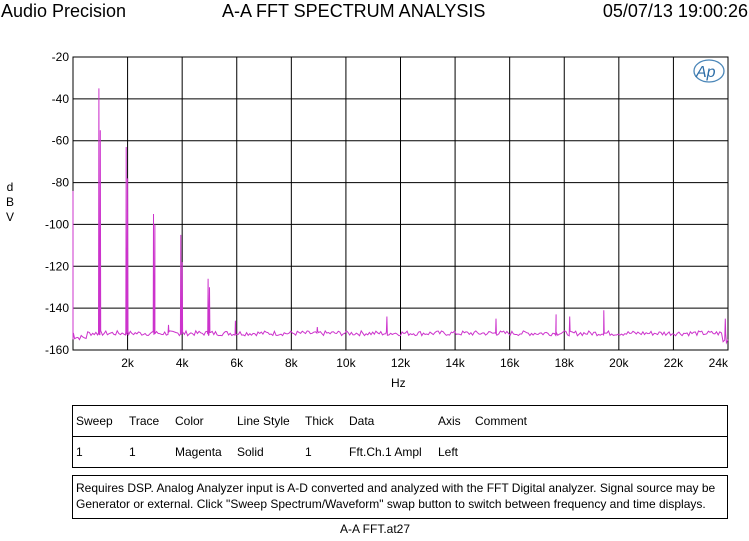 The height and width of the screenshot is (541, 749). Describe the element at coordinates (324, 421) in the screenshot. I see `legend-header-thick: Thick` at that location.